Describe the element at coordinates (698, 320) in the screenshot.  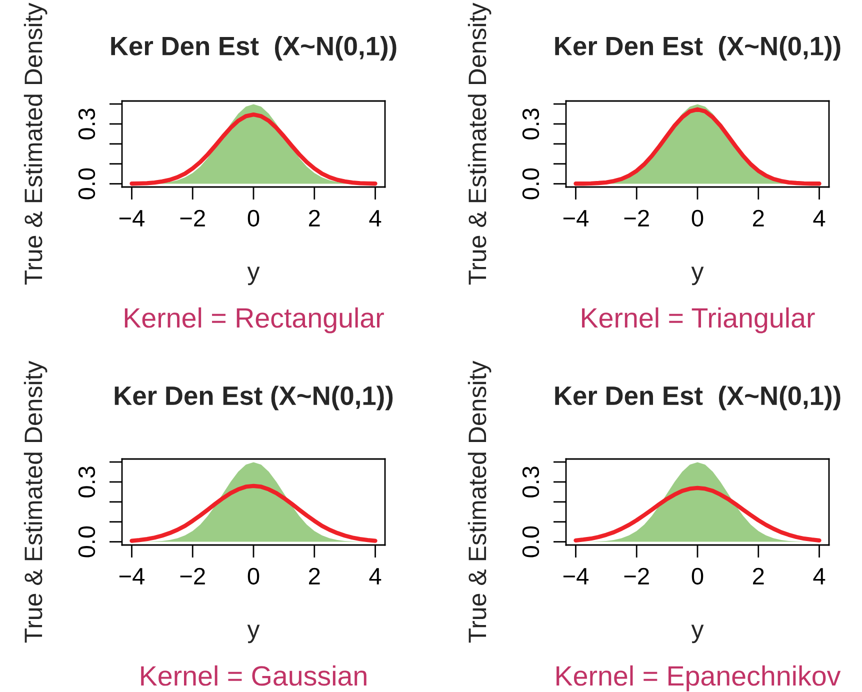
I see `text: Kernel = Triangular` at that location.